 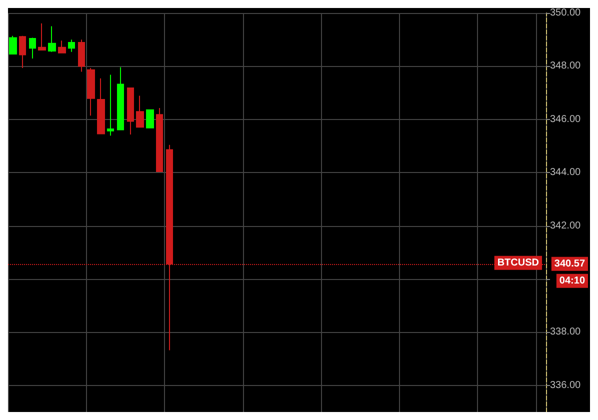 I want to click on text: 340.57, so click(x=570, y=264).